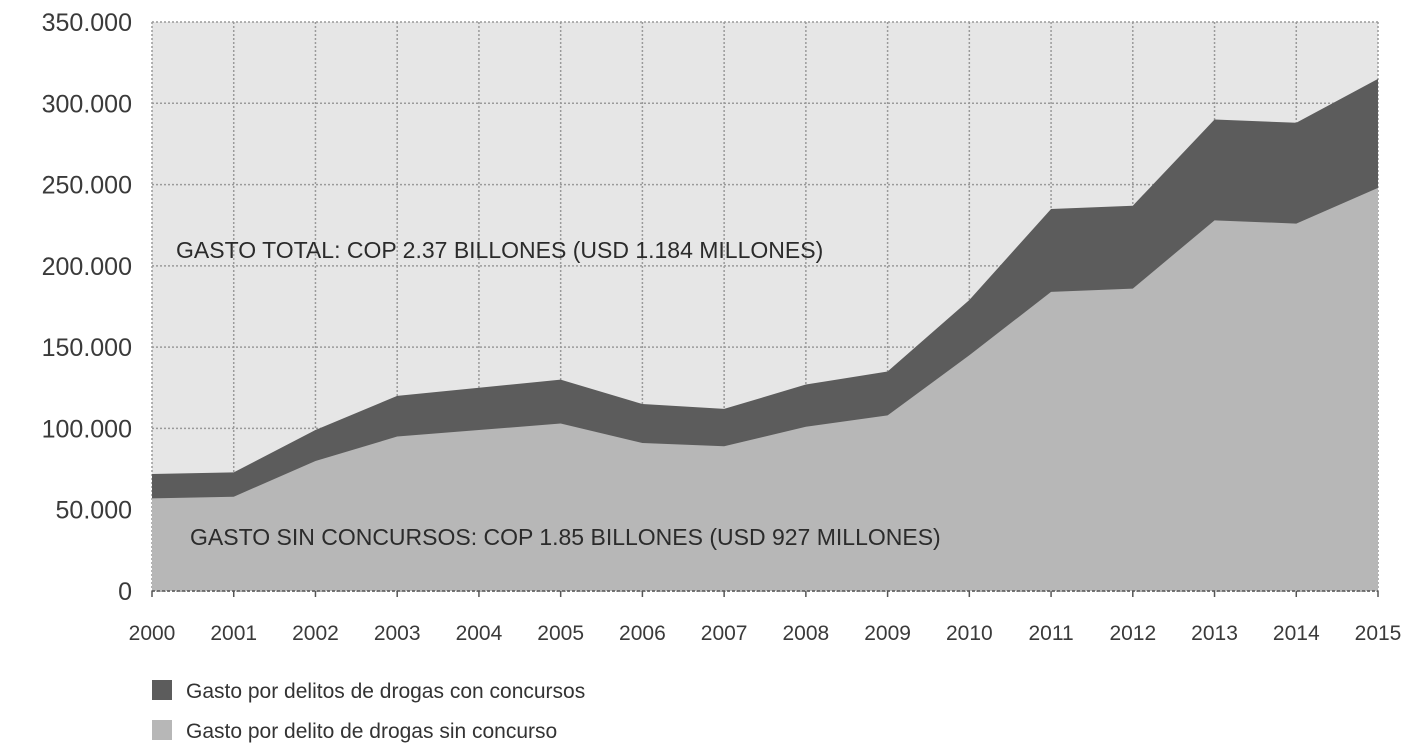  Describe the element at coordinates (87, 23) in the screenshot. I see `y-tick-label: 350.000` at that location.